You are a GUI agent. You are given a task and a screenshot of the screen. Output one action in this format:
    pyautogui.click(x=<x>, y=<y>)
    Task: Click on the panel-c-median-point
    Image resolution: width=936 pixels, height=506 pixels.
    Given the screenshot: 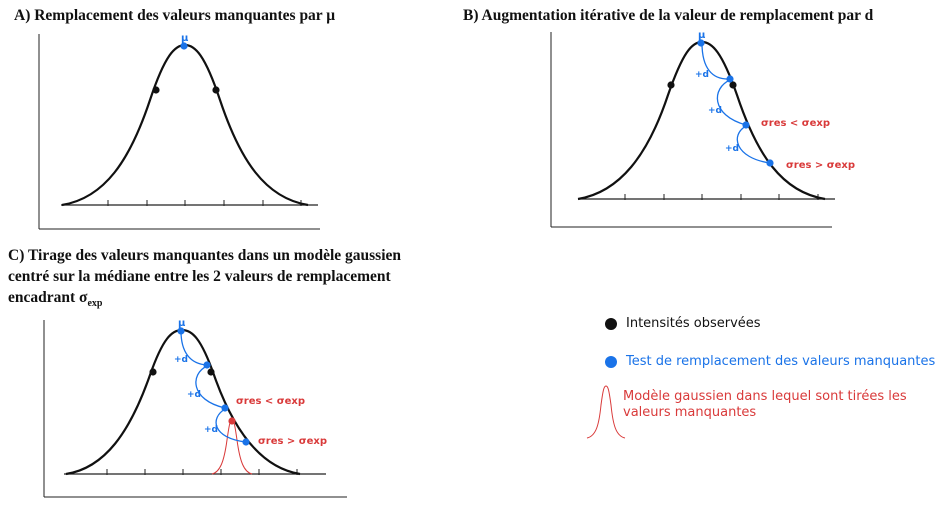 What is the action you would take?
    pyautogui.click(x=232, y=421)
    